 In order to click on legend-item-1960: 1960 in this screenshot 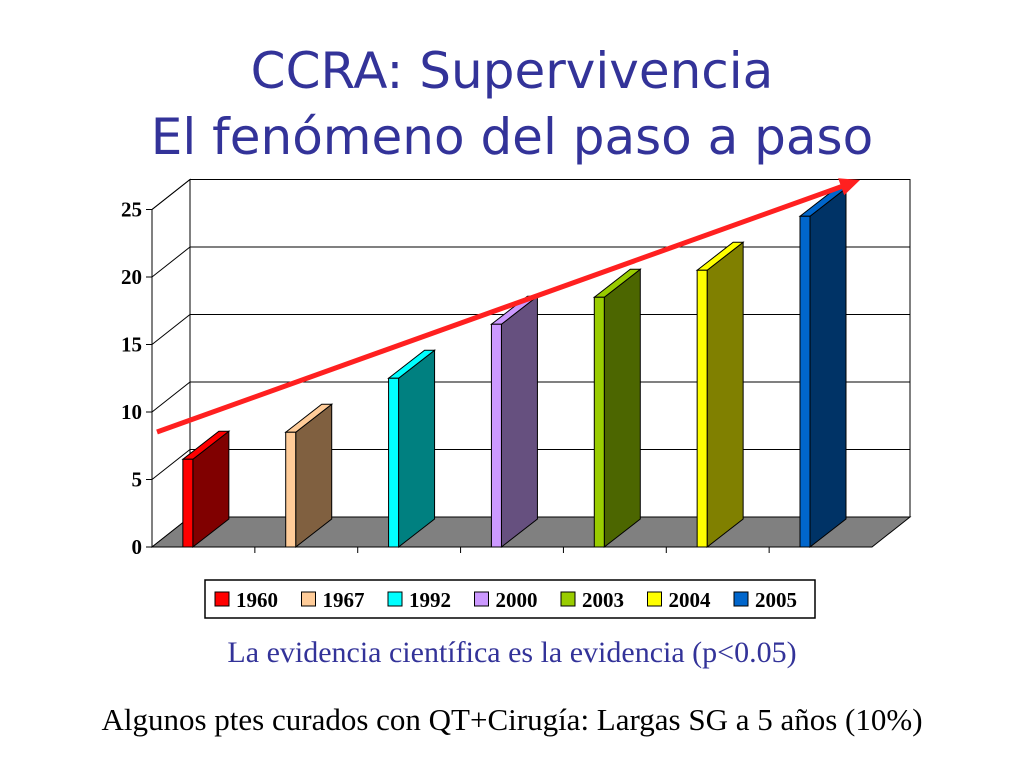, I will do `click(246, 600)`.